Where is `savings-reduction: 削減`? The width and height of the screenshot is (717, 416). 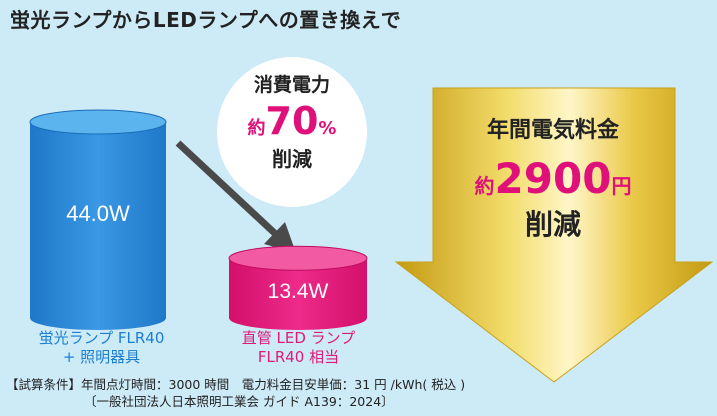
savings-reduction: 削減 is located at coordinates (552, 224).